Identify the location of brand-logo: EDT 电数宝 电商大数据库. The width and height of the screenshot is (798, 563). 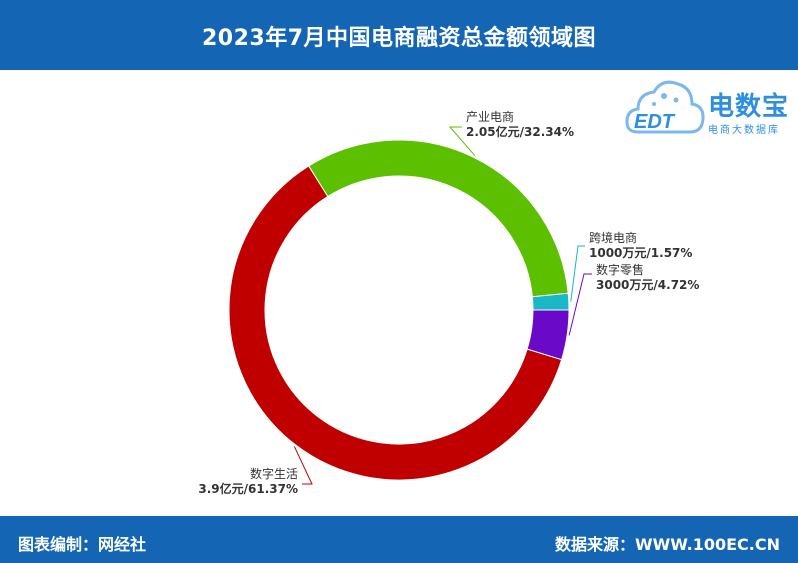
(709, 109).